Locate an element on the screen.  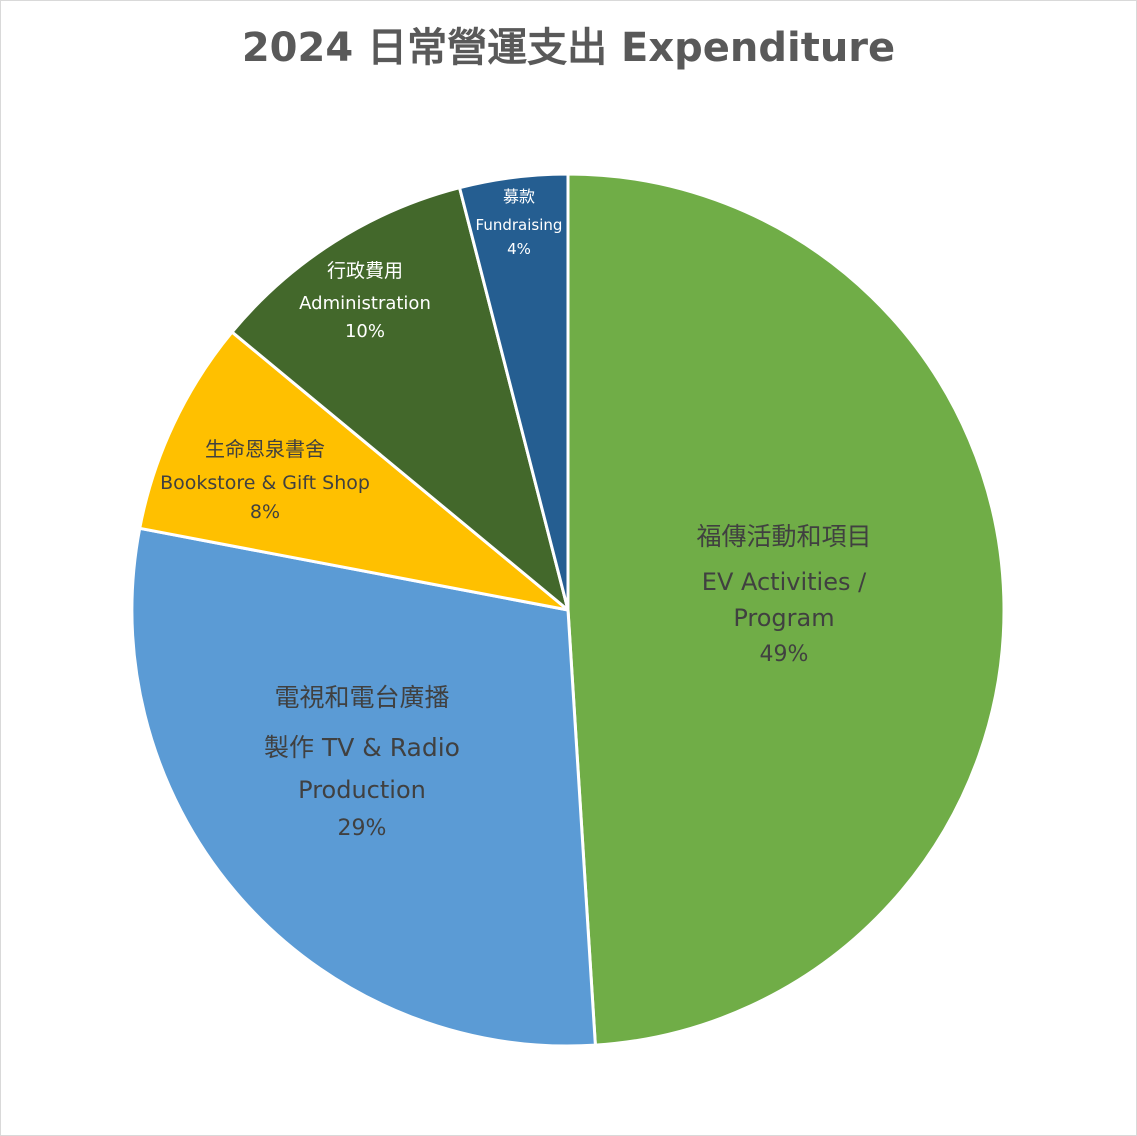
slice-label-2-line-2: 8% is located at coordinates (265, 512).